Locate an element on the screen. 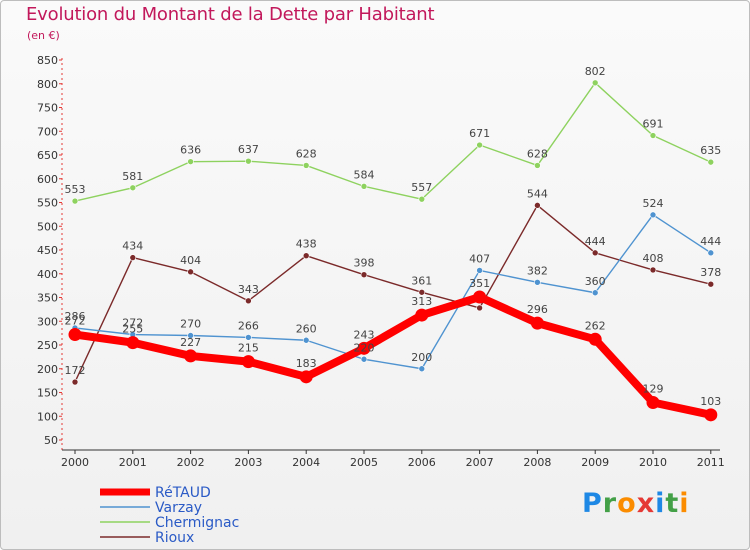 The height and width of the screenshot is (550, 750). x-tick-label: 2006 is located at coordinates (422, 462).